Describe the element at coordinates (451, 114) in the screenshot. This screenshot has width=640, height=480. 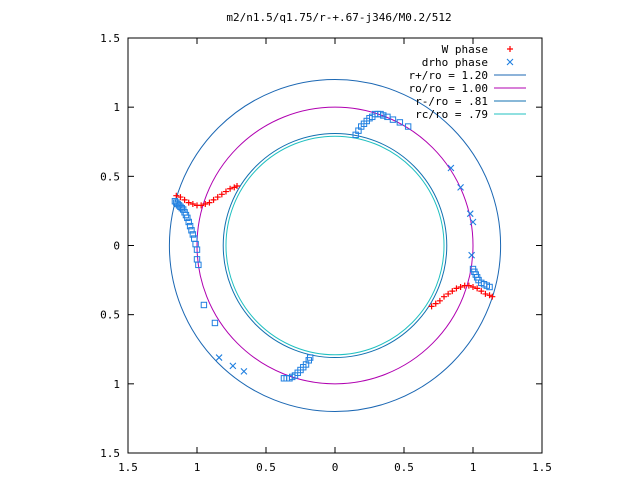
I see `legend-label-5: rc/ro = .79` at that location.